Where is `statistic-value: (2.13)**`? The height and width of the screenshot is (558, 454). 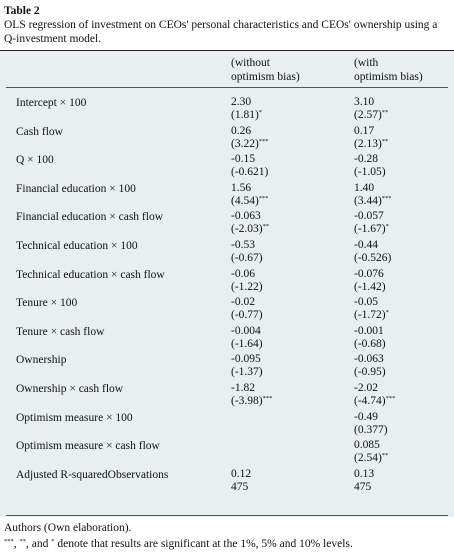
statistic-value: (2.13)** is located at coordinates (371, 143).